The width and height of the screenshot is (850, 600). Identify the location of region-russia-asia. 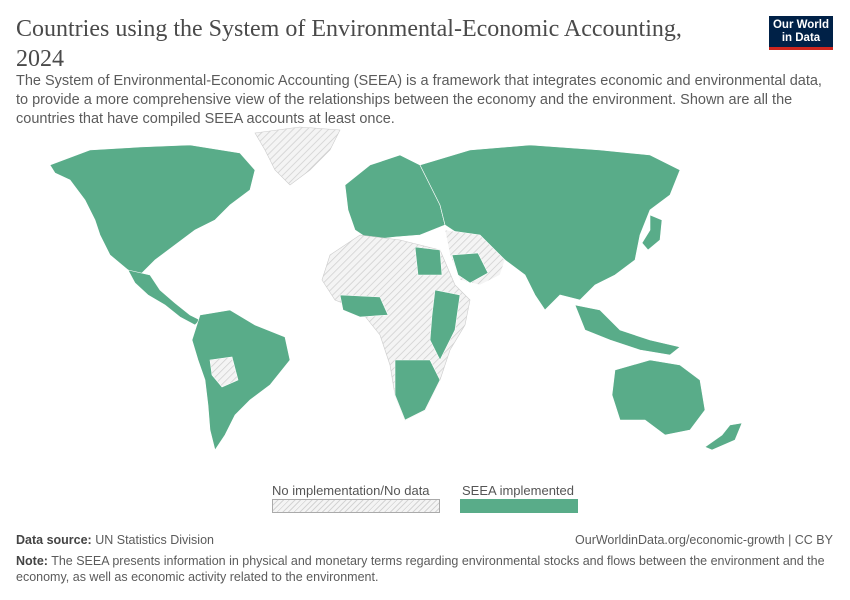
(550, 227).